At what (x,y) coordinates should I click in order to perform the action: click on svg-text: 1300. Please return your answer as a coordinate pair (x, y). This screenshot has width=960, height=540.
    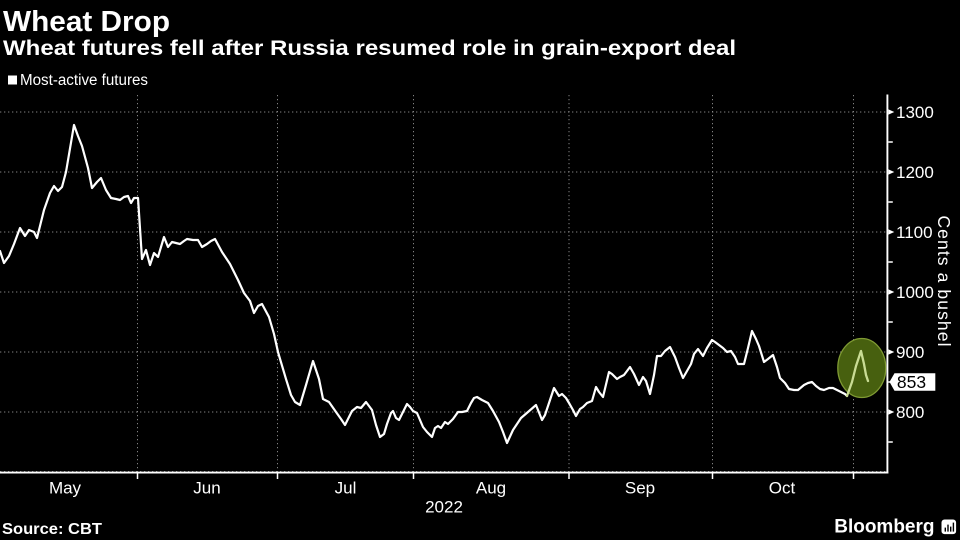
    Looking at the image, I should click on (915, 112).